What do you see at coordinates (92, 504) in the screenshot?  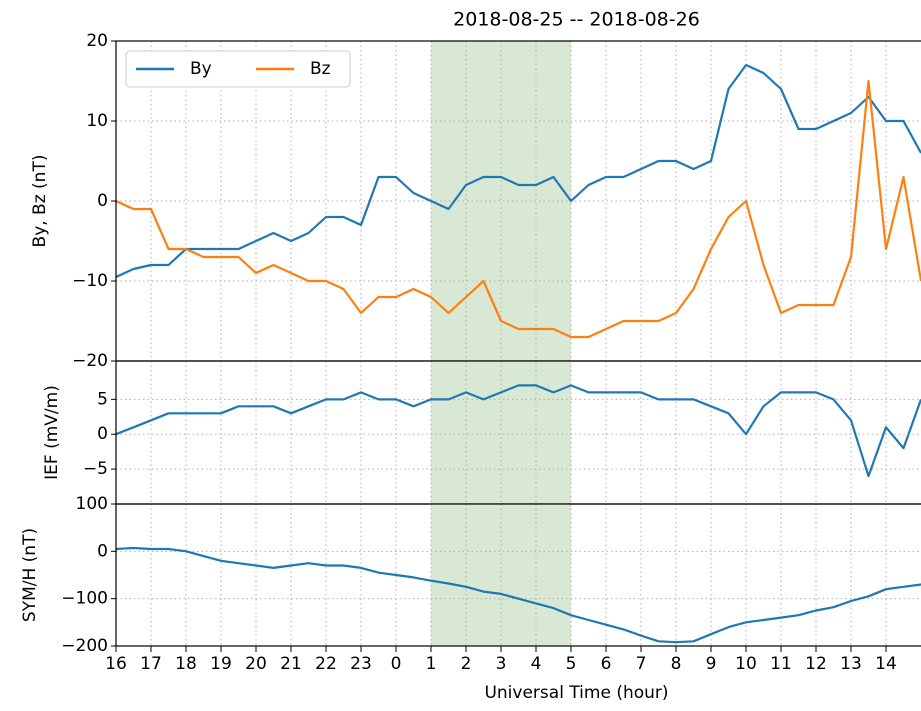 I see `y-tick-label: 100` at bounding box center [92, 504].